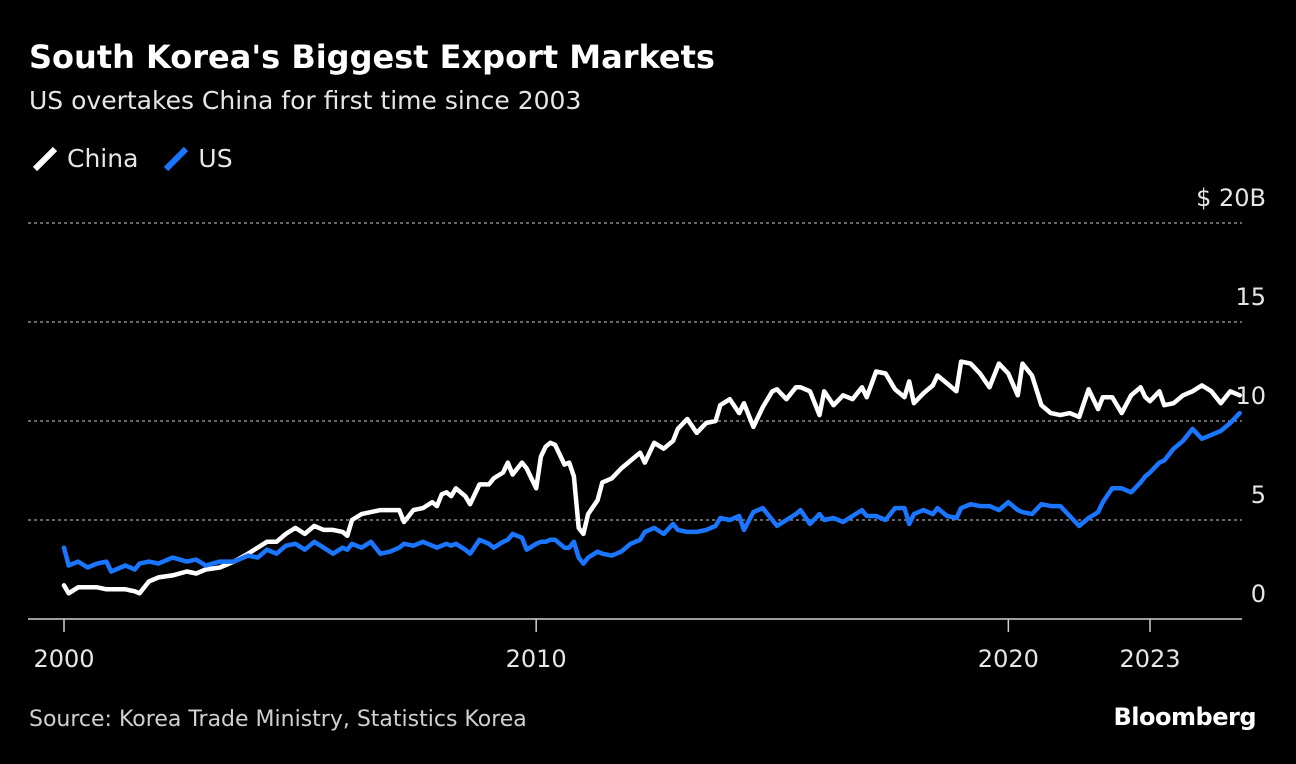 The image size is (1296, 764). Describe the element at coordinates (142, 158) in the screenshot. I see `legend: China US` at that location.